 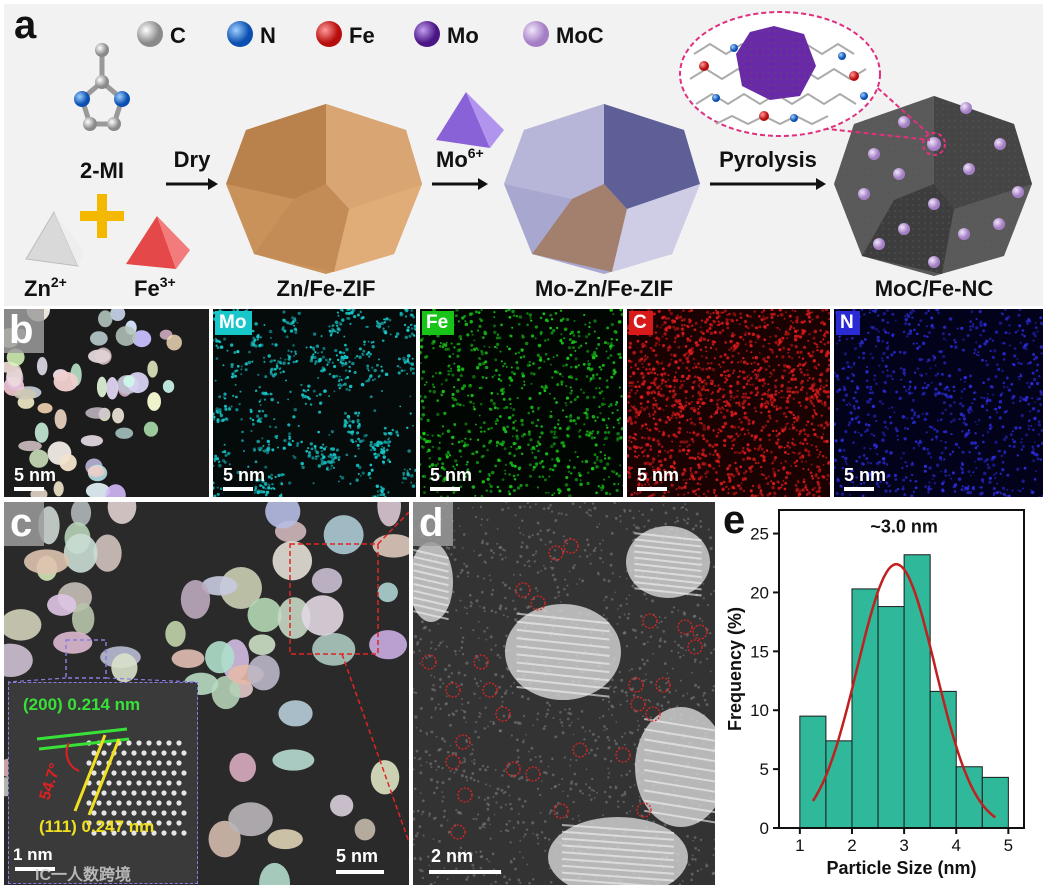 What do you see at coordinates (848, 323) in the screenshot?
I see `eds-label-n: N` at bounding box center [848, 323].